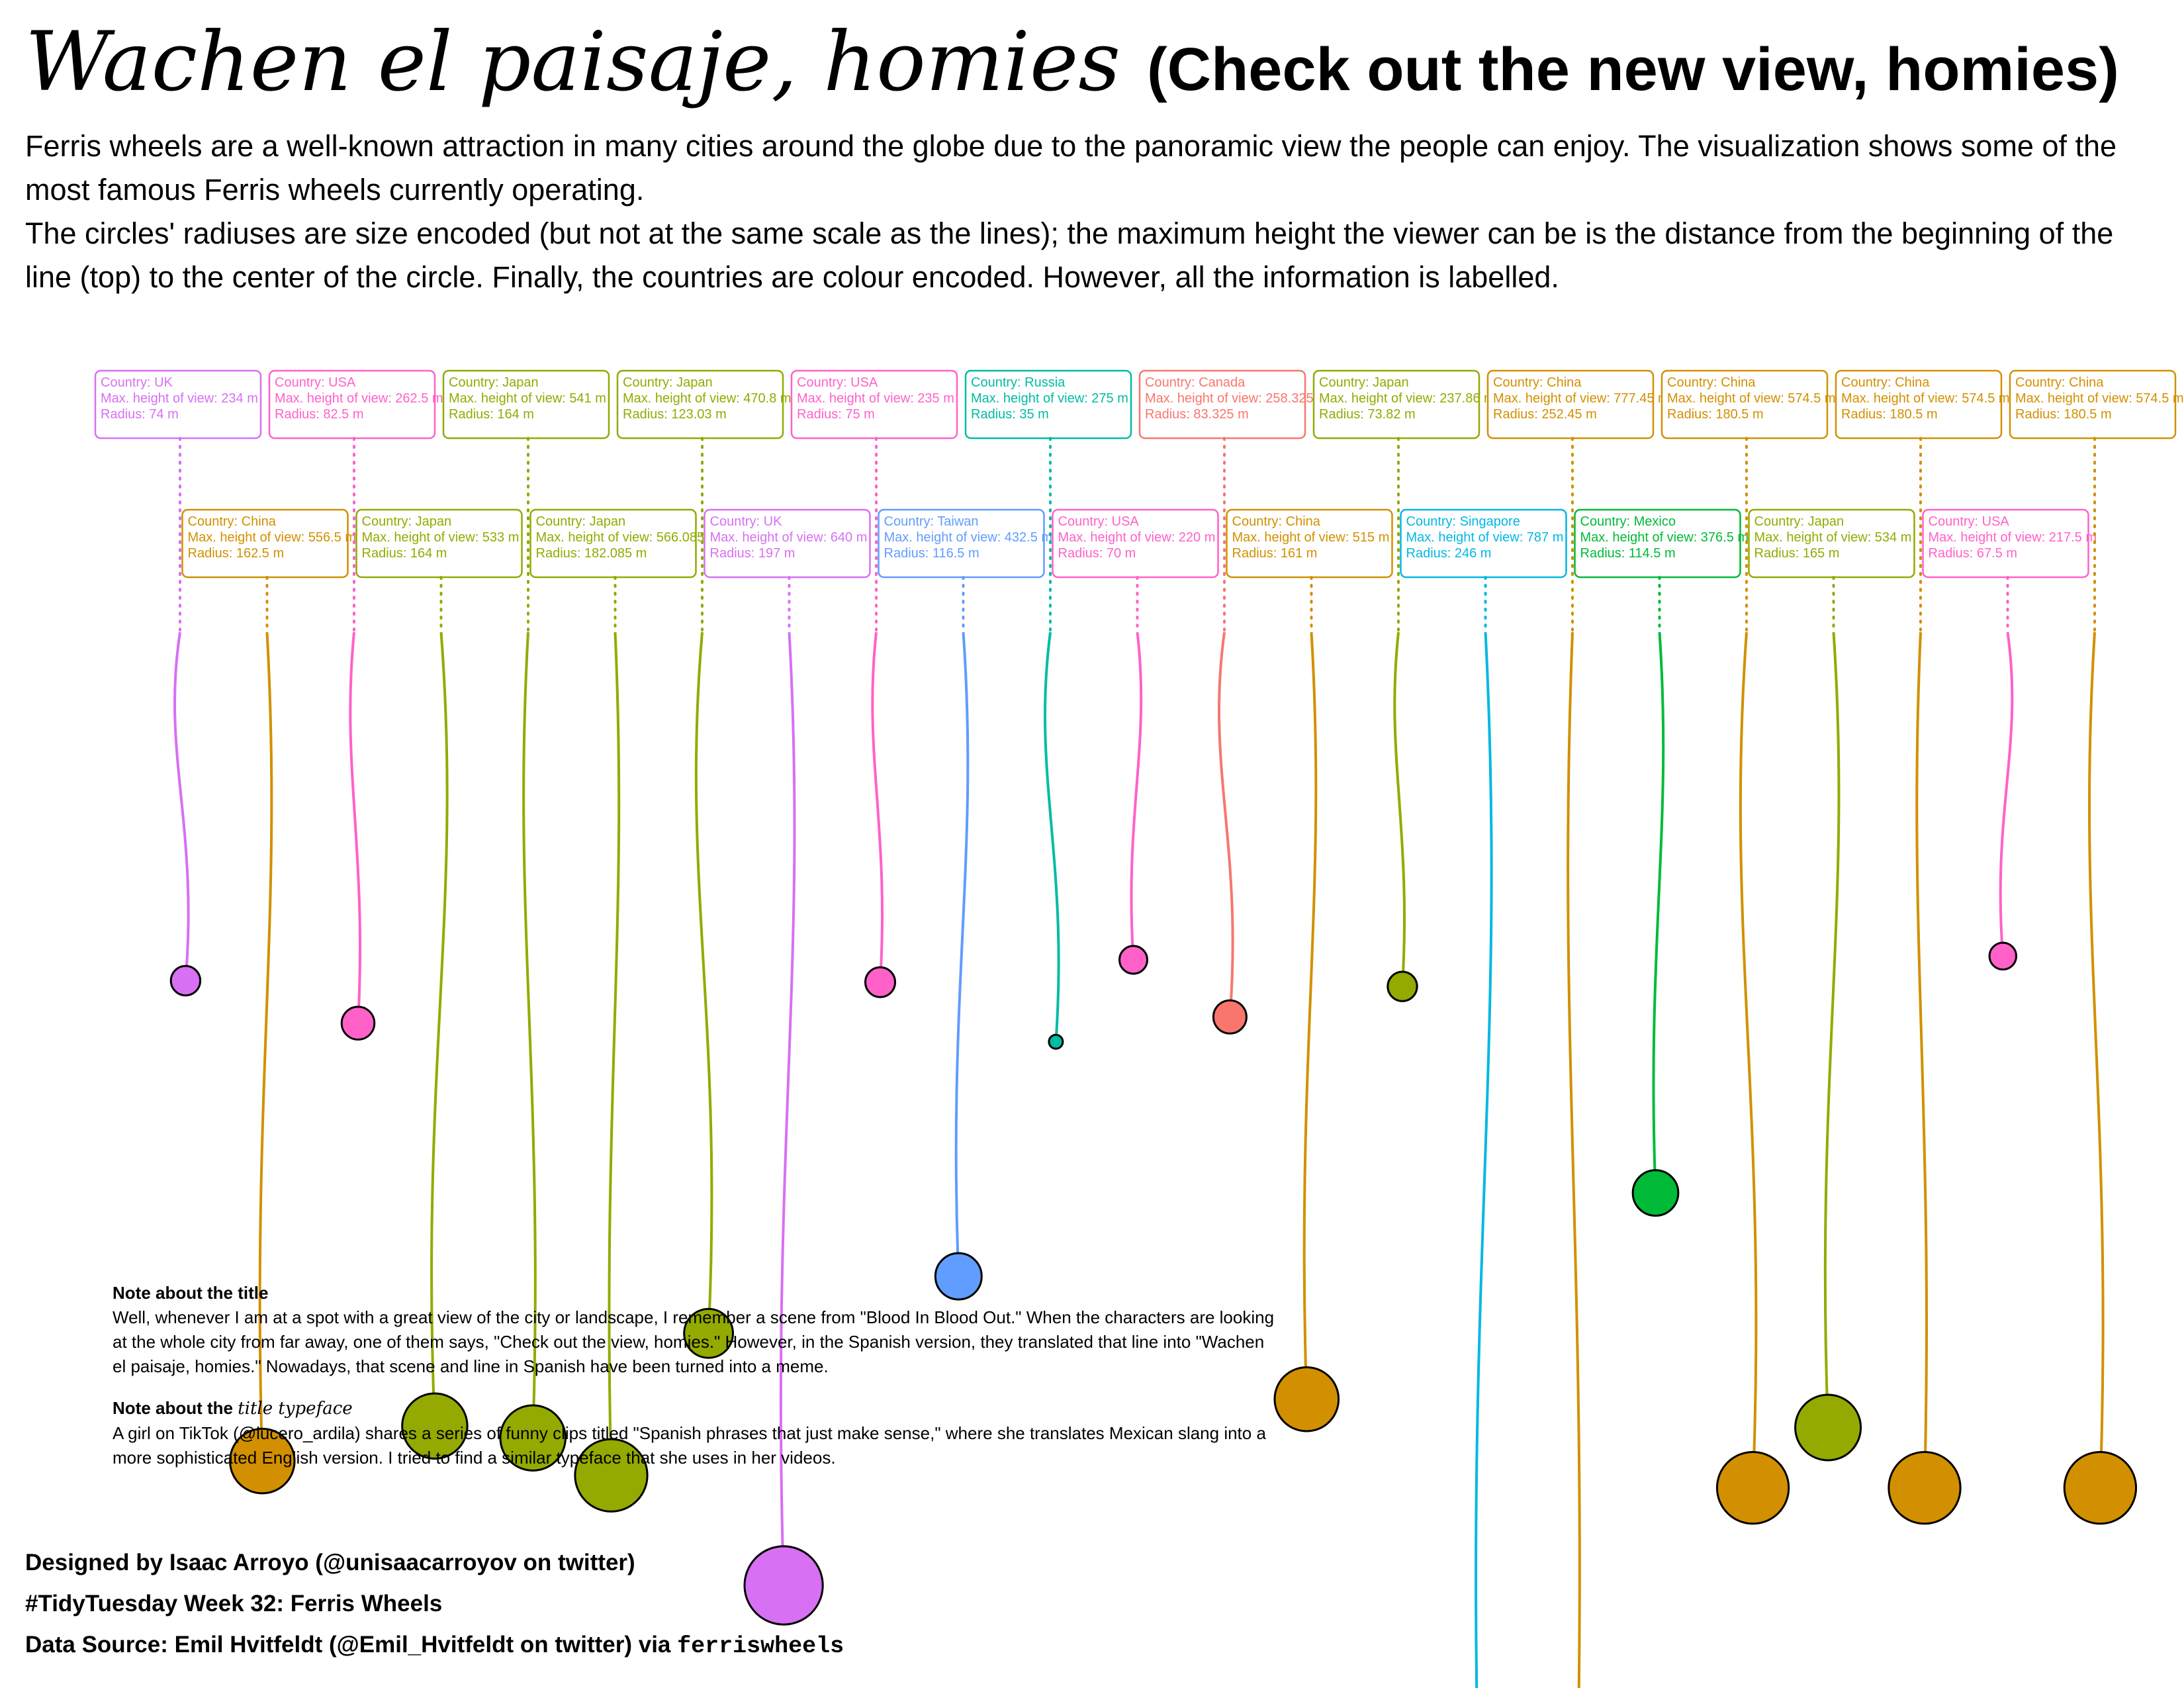 This screenshot has width=2184, height=1688. Describe the element at coordinates (1195, 382) in the screenshot. I see `wheel-label-country: Country: Canada` at that location.